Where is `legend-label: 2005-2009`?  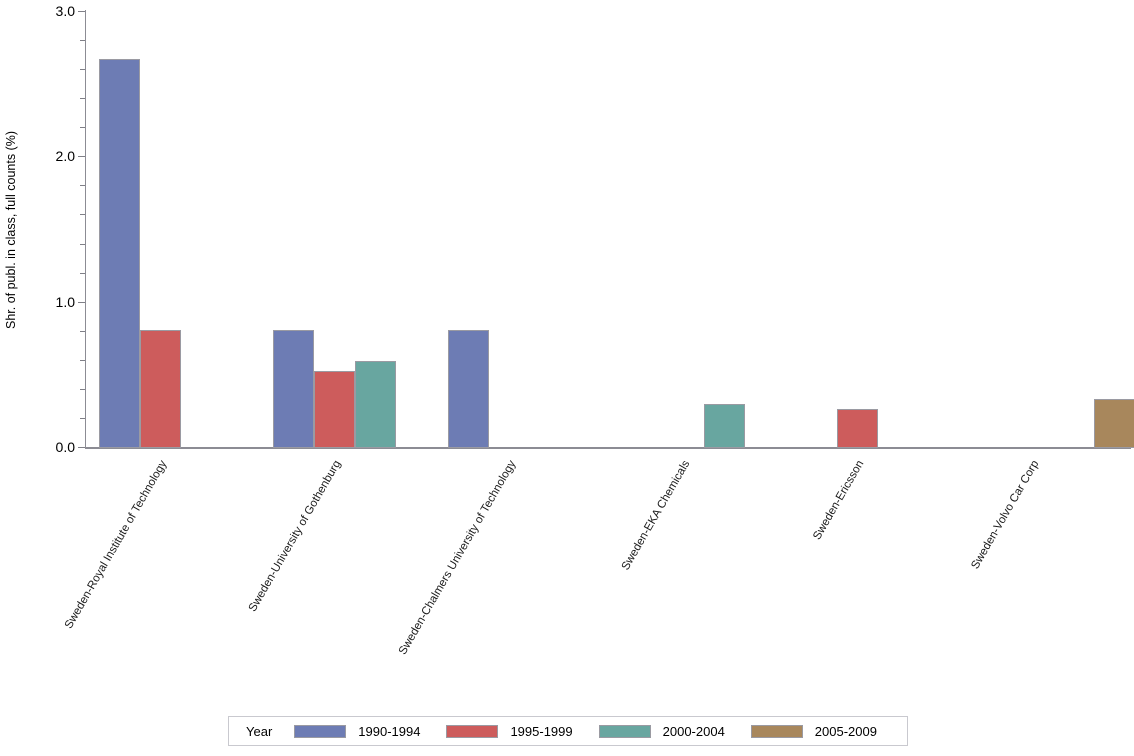 legend-label: 2005-2009 is located at coordinates (845, 731).